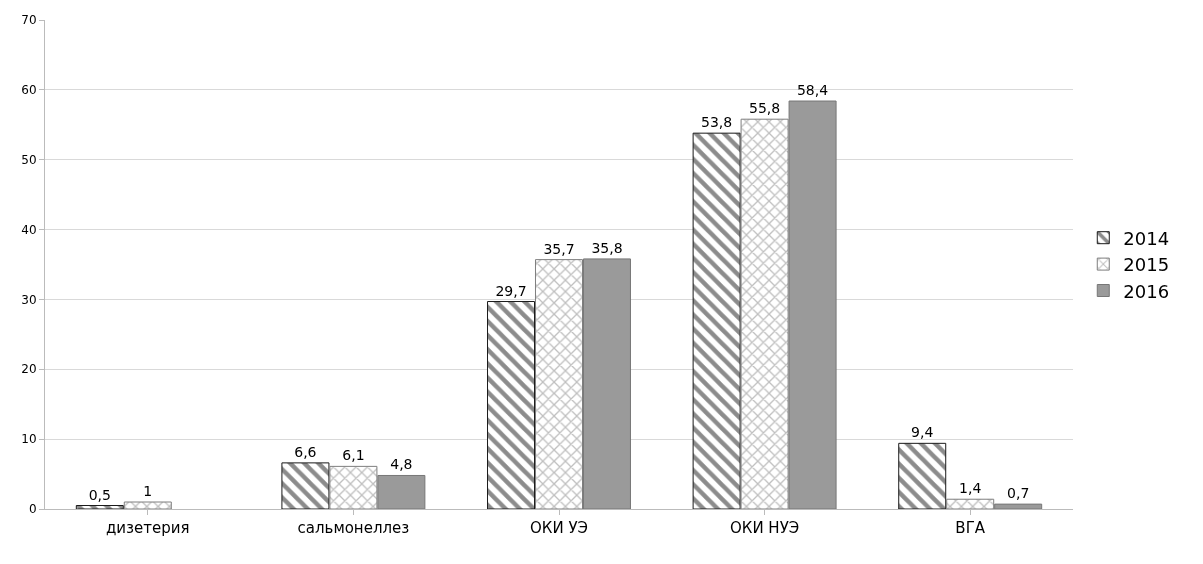 This screenshot has height=564, width=1203. I want to click on y-tick-label: 20, so click(29, 369).